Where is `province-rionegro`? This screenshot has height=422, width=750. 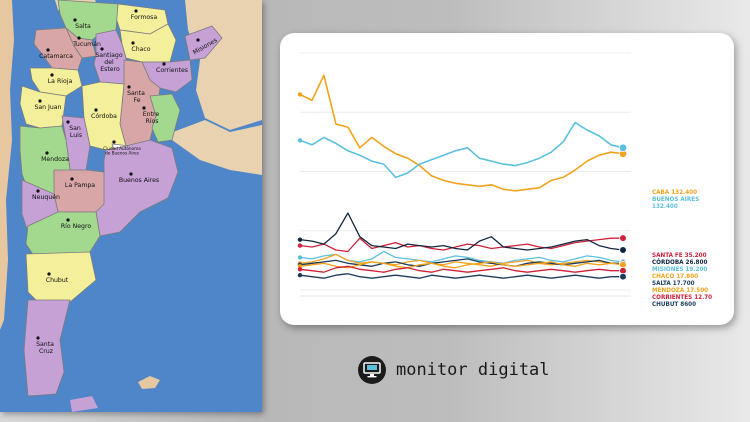 province-rionegro is located at coordinates (63, 234).